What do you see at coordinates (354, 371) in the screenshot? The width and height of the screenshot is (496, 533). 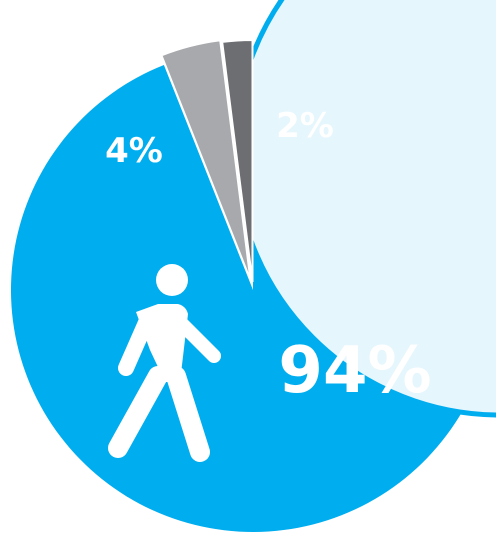 I see `slice-label-94: 94%` at bounding box center [354, 371].